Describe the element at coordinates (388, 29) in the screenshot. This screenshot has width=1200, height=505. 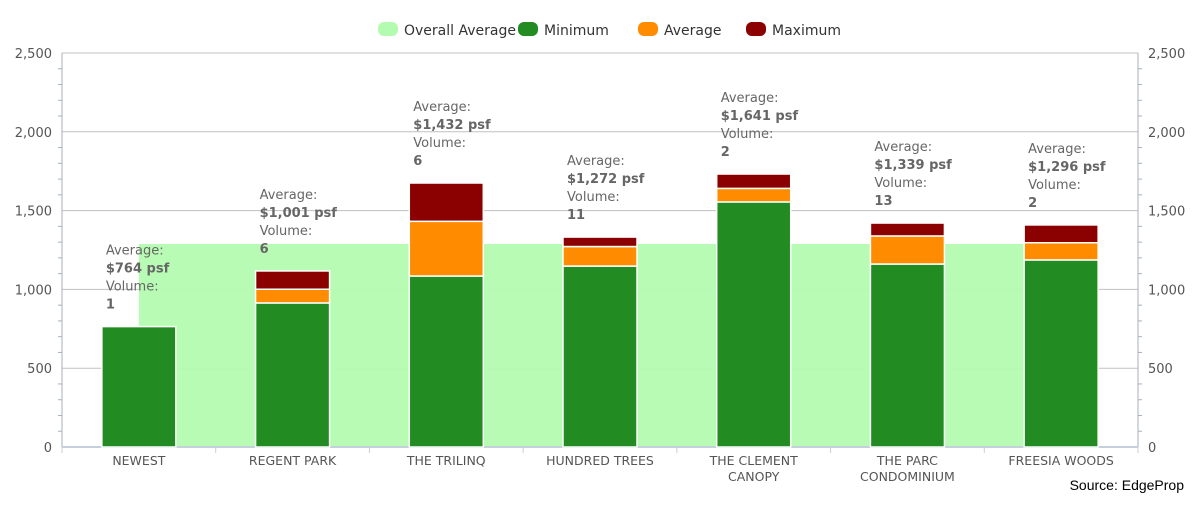
I see `legend-swatch-overall-average` at that location.